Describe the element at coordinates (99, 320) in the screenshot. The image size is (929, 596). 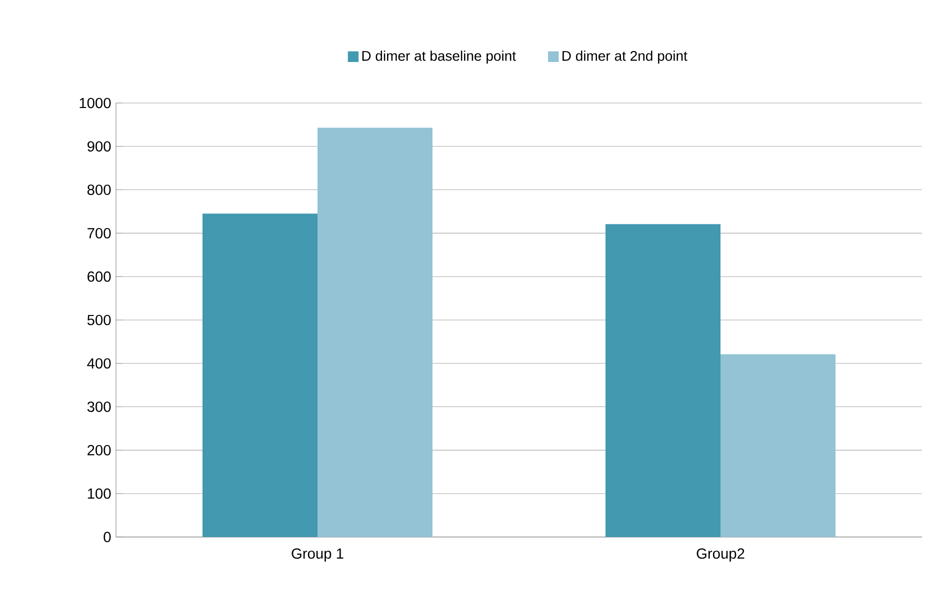
I see `y-tick-label: 500` at that location.